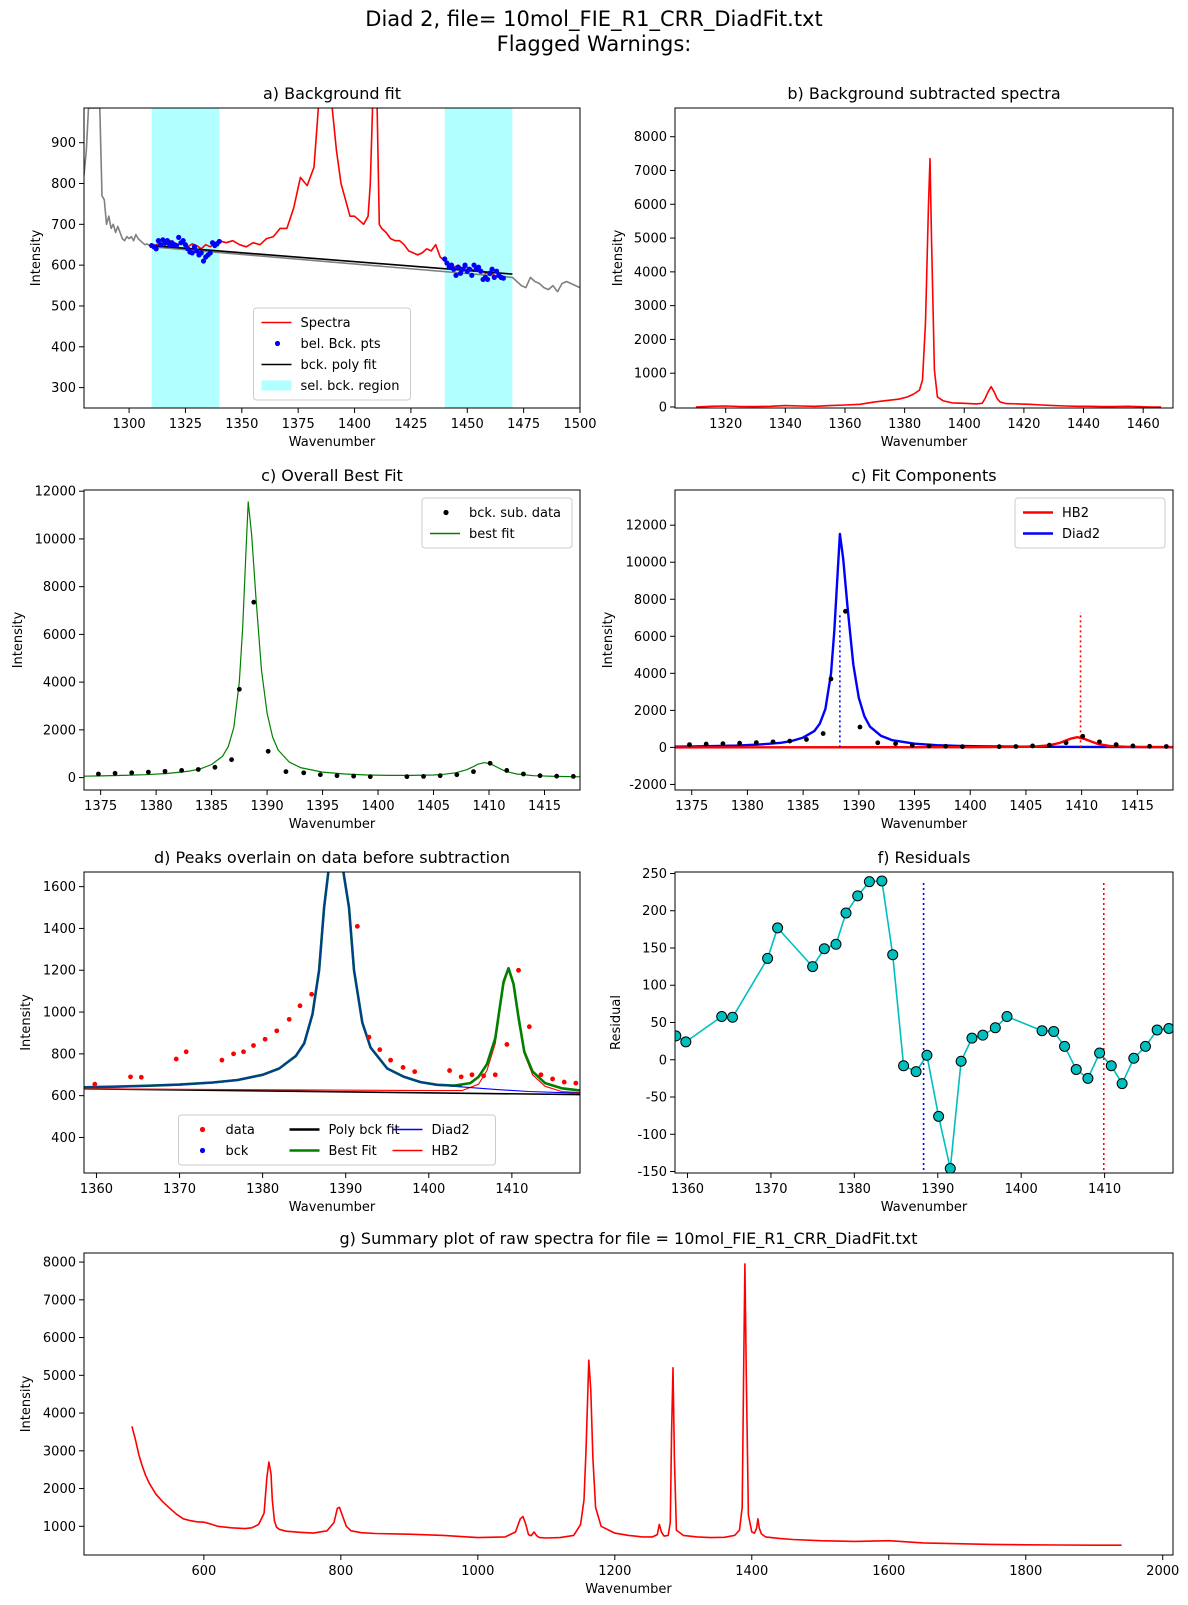 This screenshot has height=1605, width=1188. Describe the element at coordinates (1143, 424) in the screenshot. I see `x-tick-label: 1460` at that location.